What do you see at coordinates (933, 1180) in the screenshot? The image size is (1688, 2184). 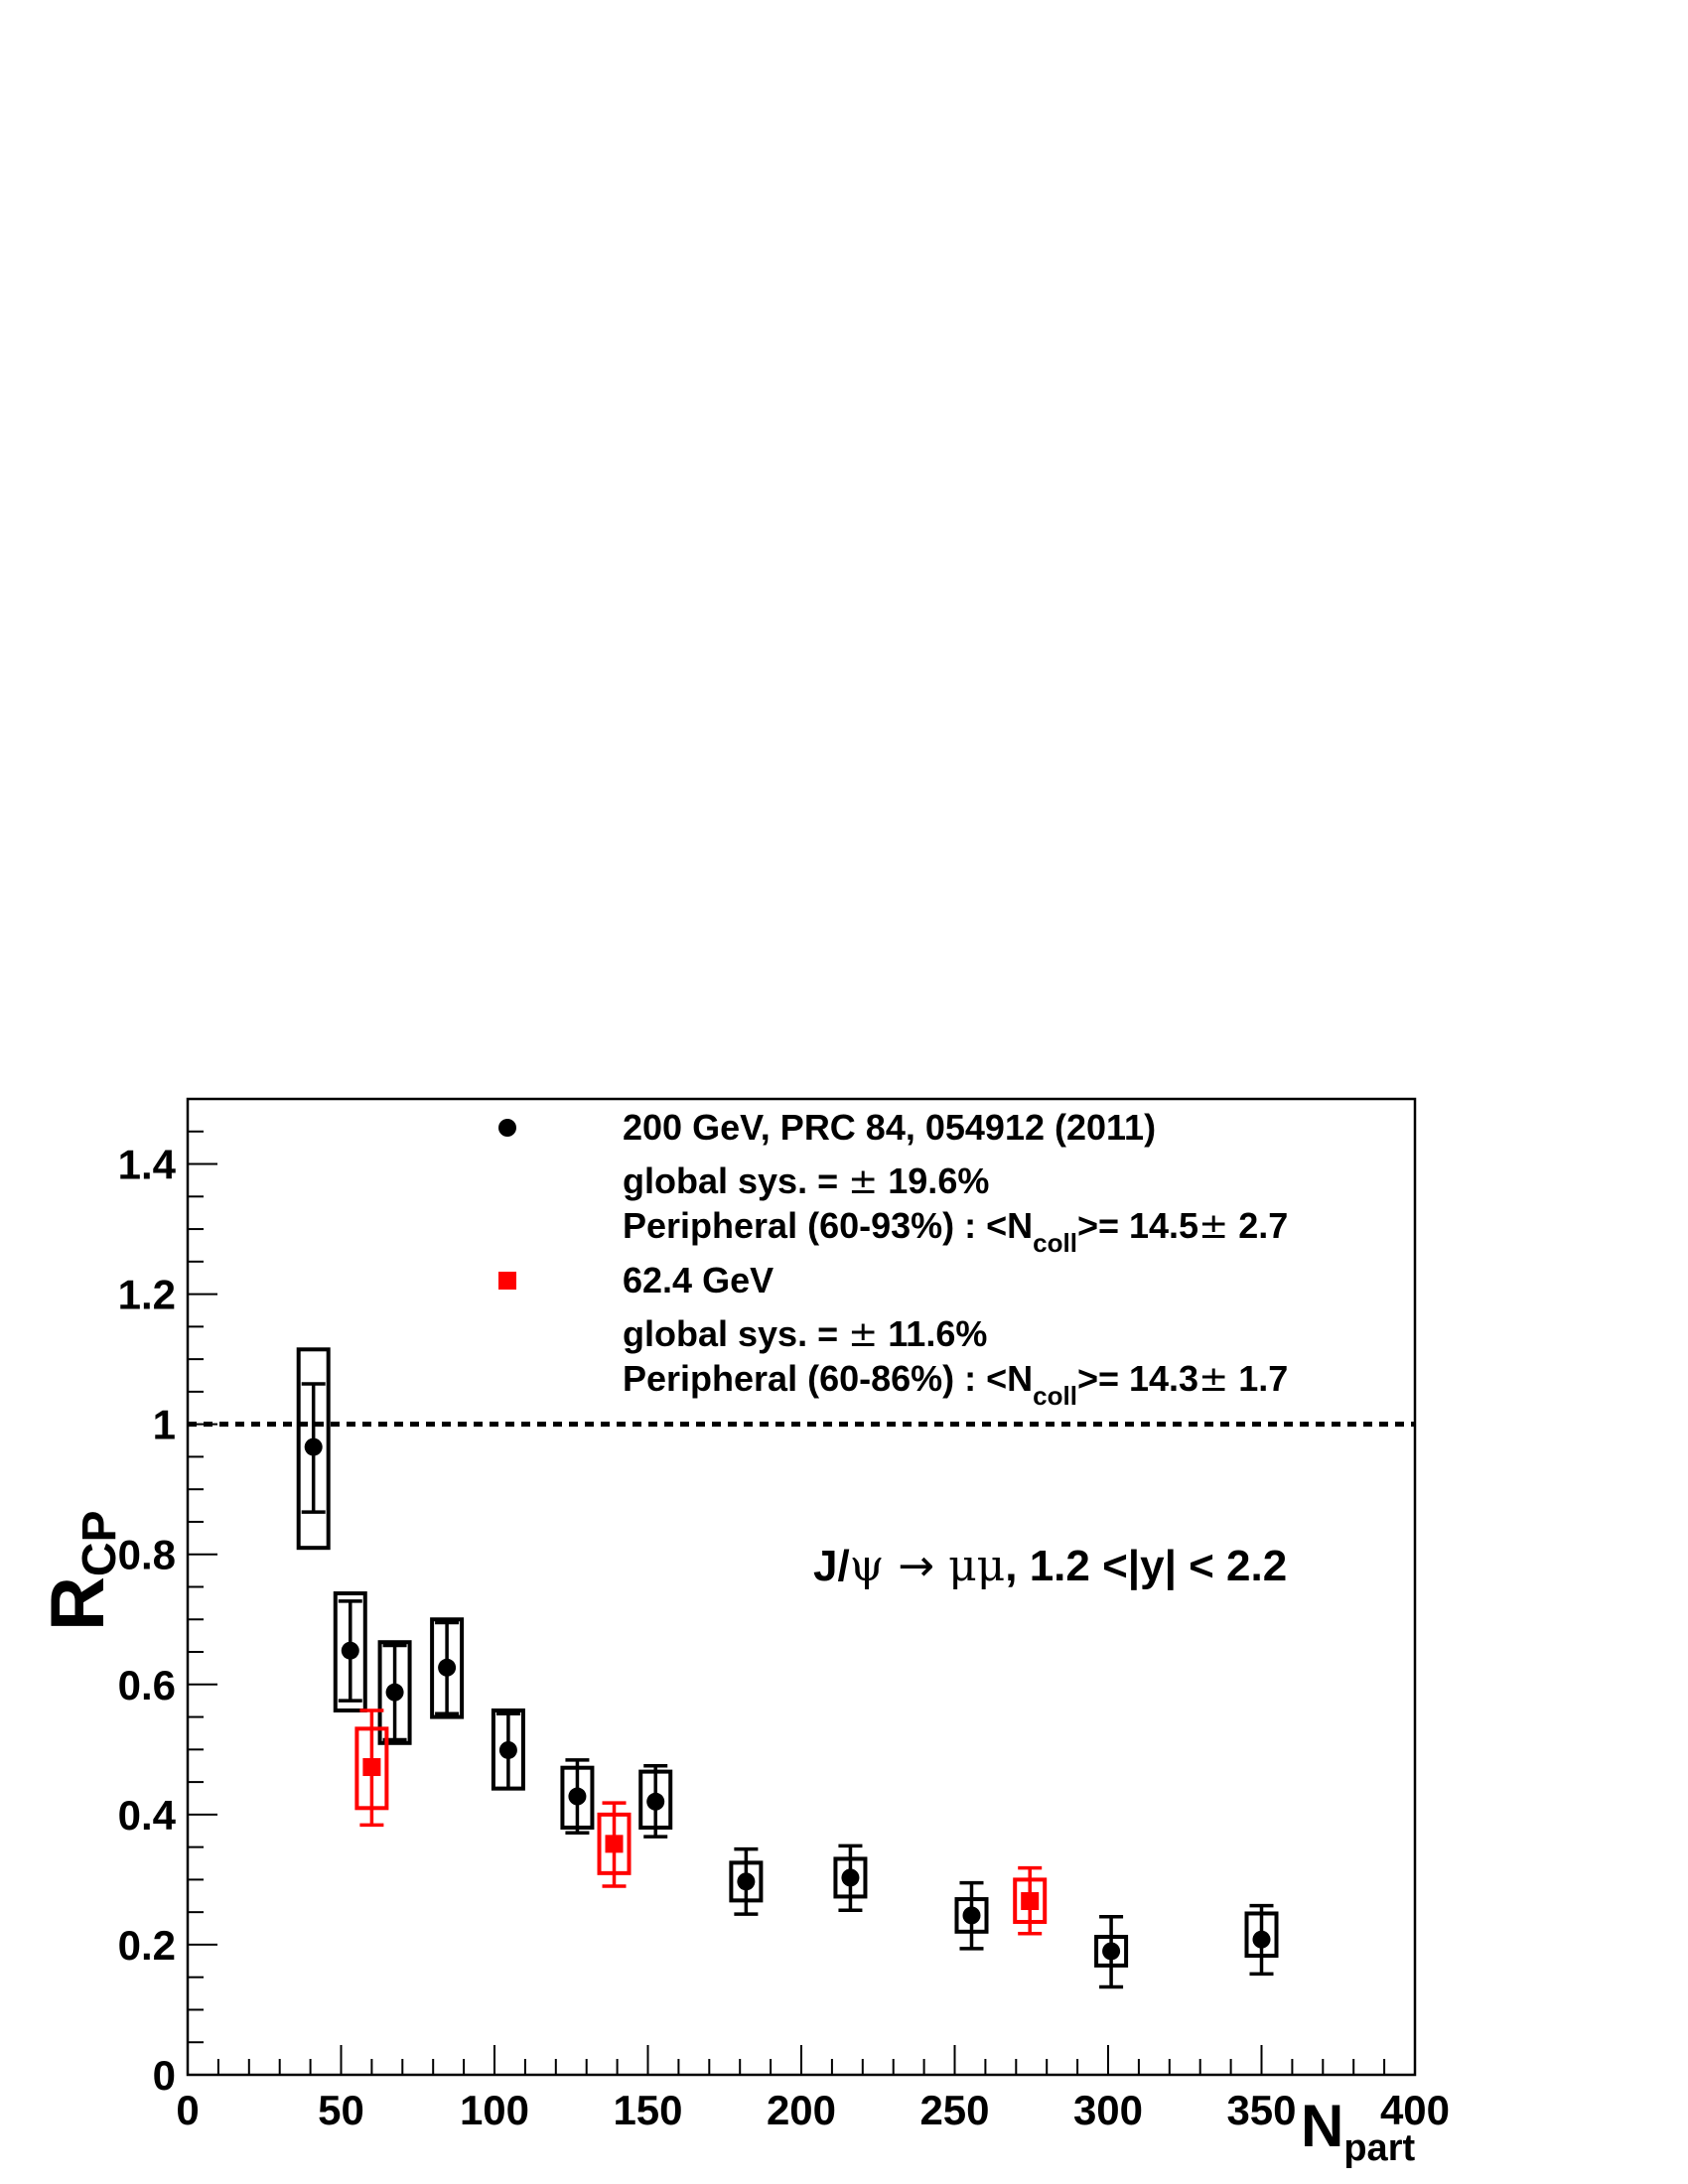 I see `legend-text-part: 19.6%` at bounding box center [933, 1180].